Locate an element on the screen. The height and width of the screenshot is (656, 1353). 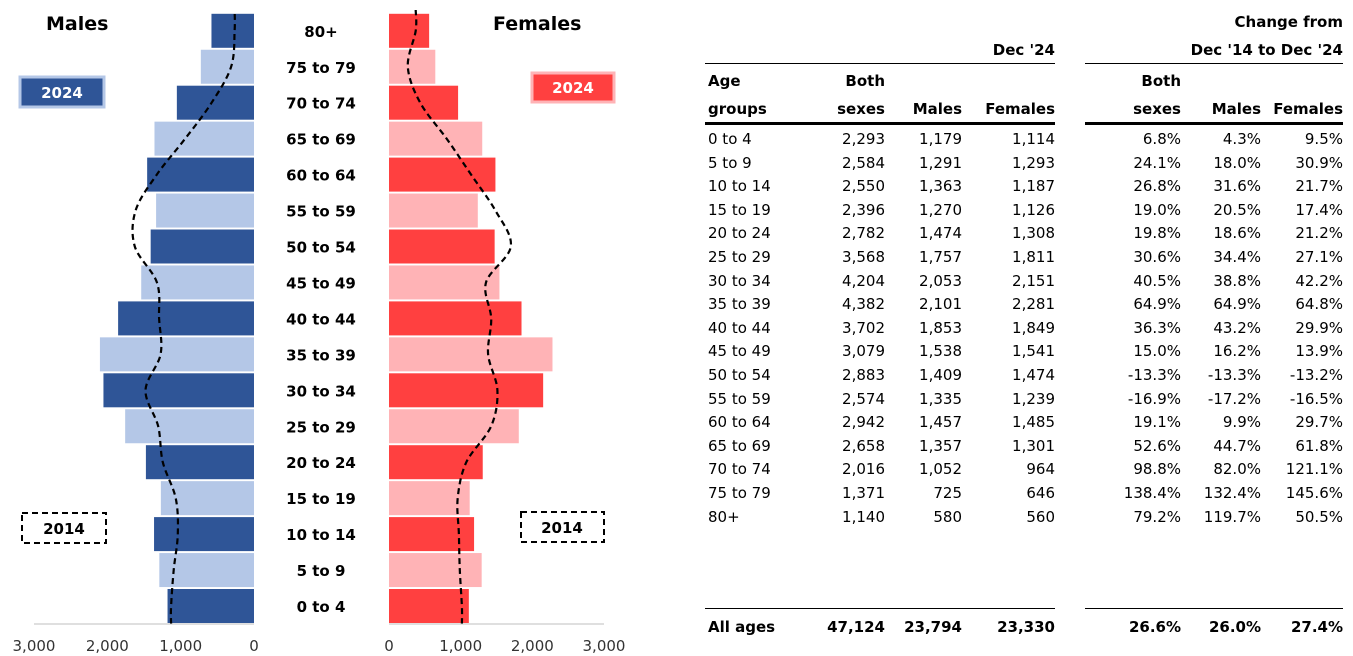
cell-males: 1,270 is located at coordinates (940, 209).